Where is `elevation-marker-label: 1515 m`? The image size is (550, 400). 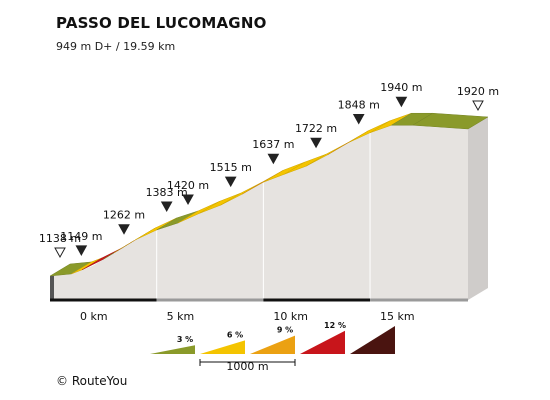
elevation-marker-label: 1515 m is located at coordinates (231, 167).